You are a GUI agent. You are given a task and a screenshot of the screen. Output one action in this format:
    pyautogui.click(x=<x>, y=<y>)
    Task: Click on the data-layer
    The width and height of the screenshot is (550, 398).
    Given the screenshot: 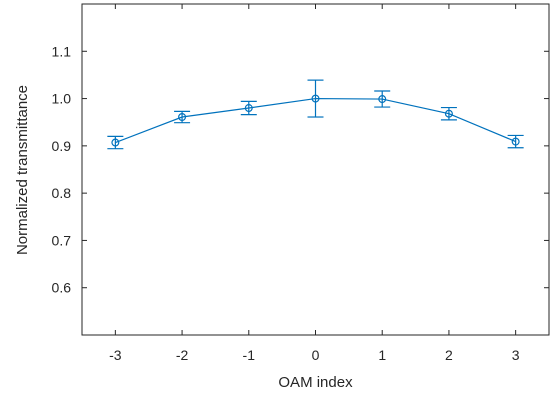 What is the action you would take?
    pyautogui.click(x=315, y=114)
    